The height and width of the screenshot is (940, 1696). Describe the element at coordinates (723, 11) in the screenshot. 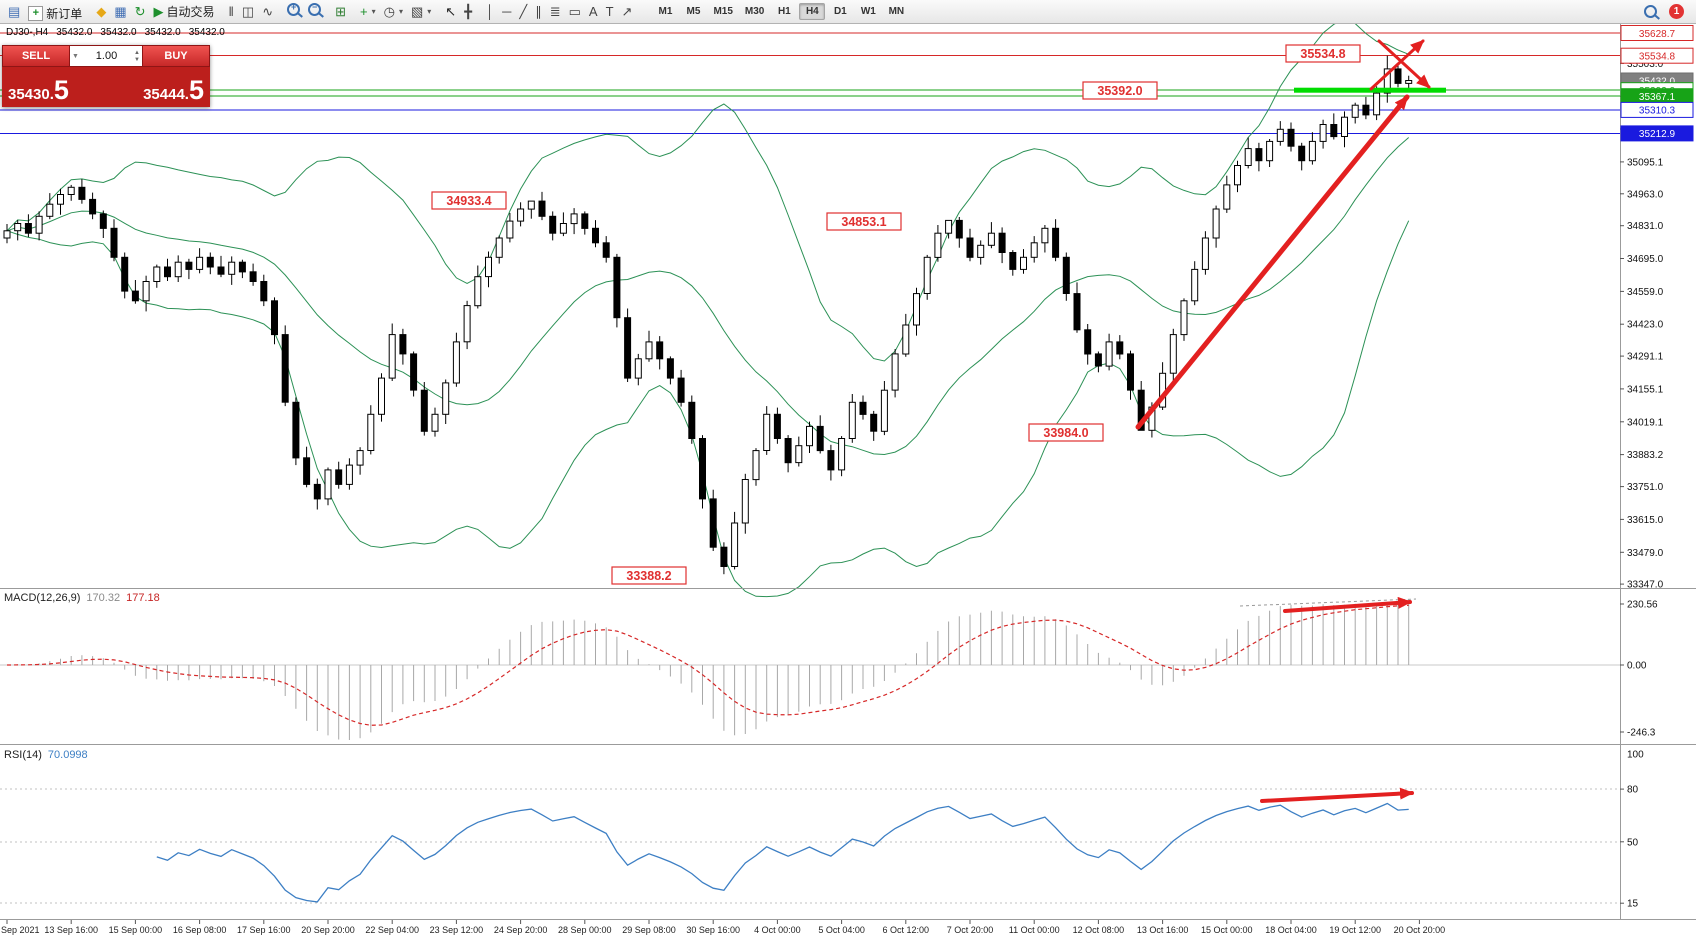

I see `timeframe-m15: M15` at that location.